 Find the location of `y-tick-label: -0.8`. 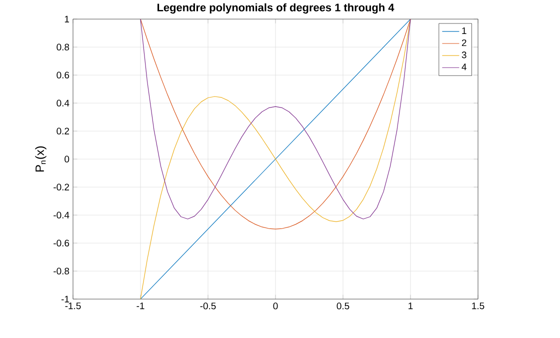

y-tick-label: -0.8 is located at coordinates (62, 271).